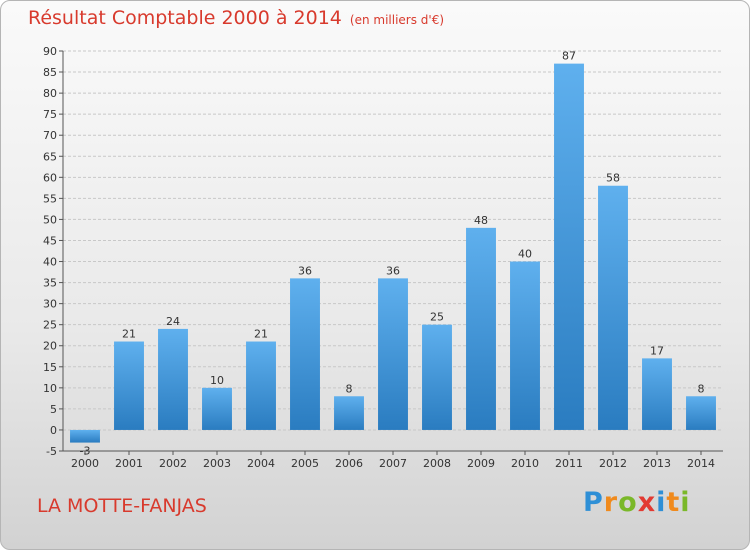 The height and width of the screenshot is (550, 750). Describe the element at coordinates (50, 177) in the screenshot. I see `y-tick-label: 60` at that location.